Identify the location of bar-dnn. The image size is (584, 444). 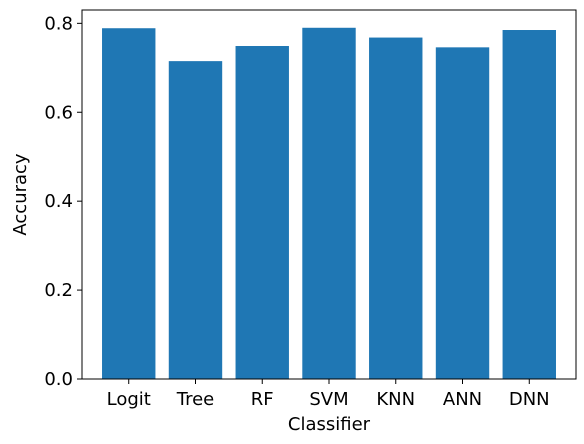
(529, 204).